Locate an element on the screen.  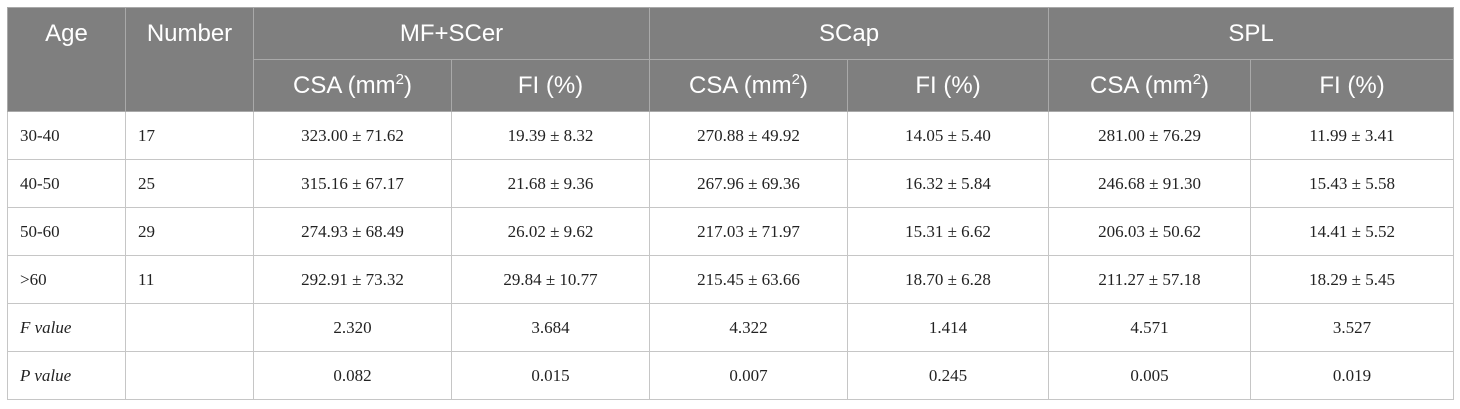
row-number: 11 is located at coordinates (189, 279).